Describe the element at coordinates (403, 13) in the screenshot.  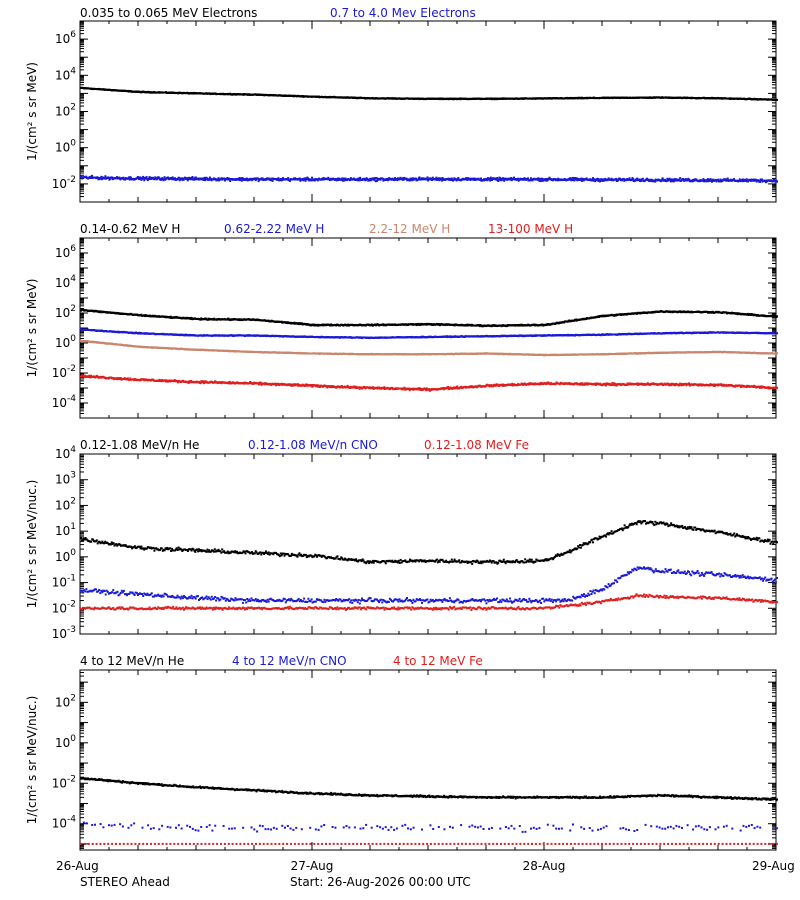
I see `legend-entry: 0.7 to 4.0 Mev Electrons` at that location.